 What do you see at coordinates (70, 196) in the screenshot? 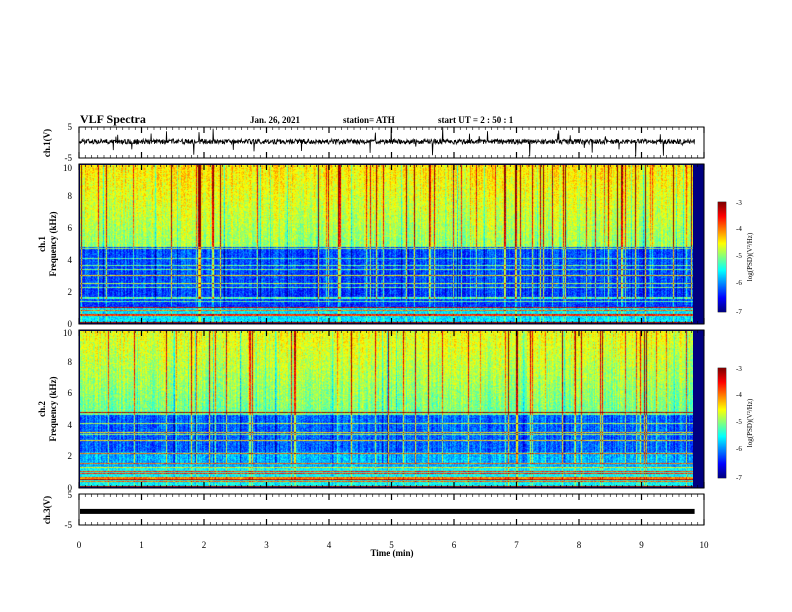
I see `ch1-ytick-8: 8` at bounding box center [70, 196].